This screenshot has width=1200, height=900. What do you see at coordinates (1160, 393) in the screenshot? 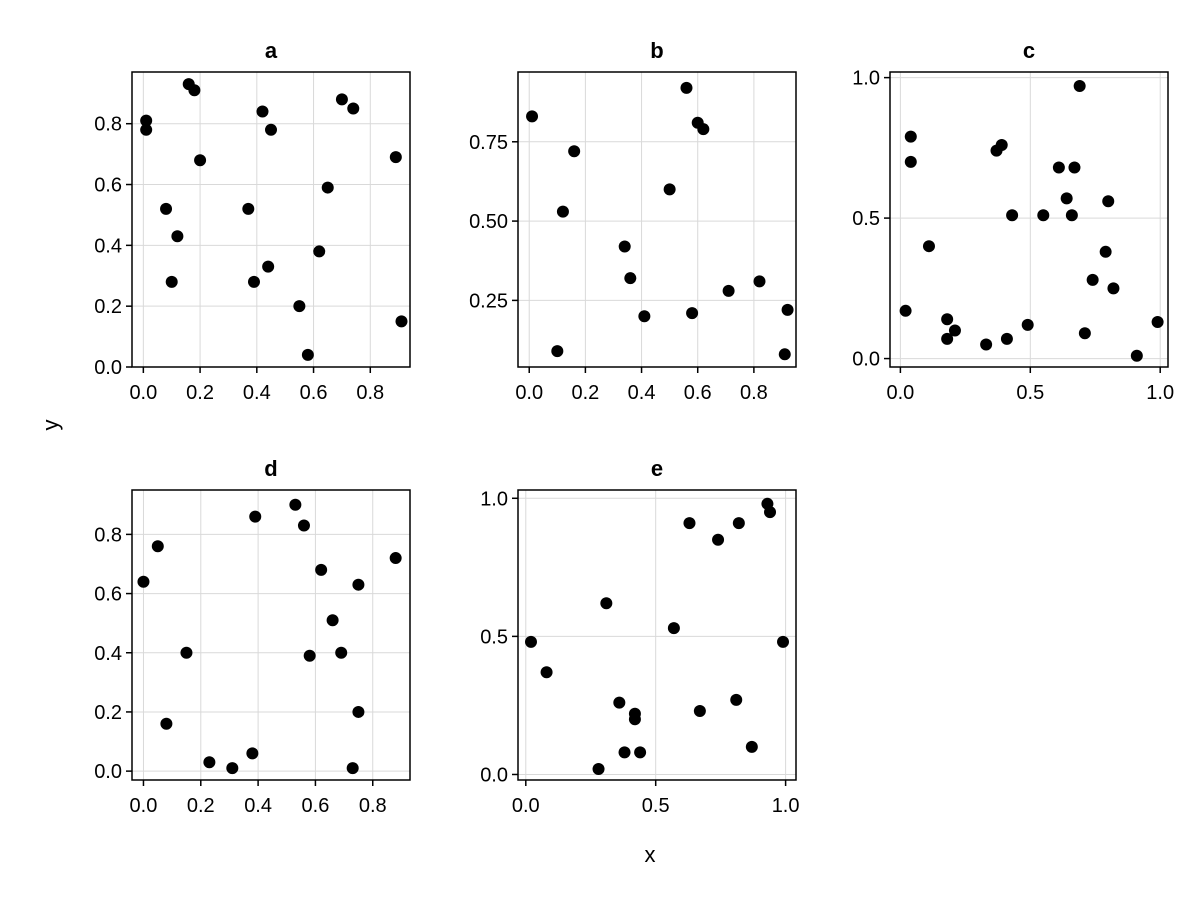
I see `x-tick-label: 1.0` at bounding box center [1160, 393].